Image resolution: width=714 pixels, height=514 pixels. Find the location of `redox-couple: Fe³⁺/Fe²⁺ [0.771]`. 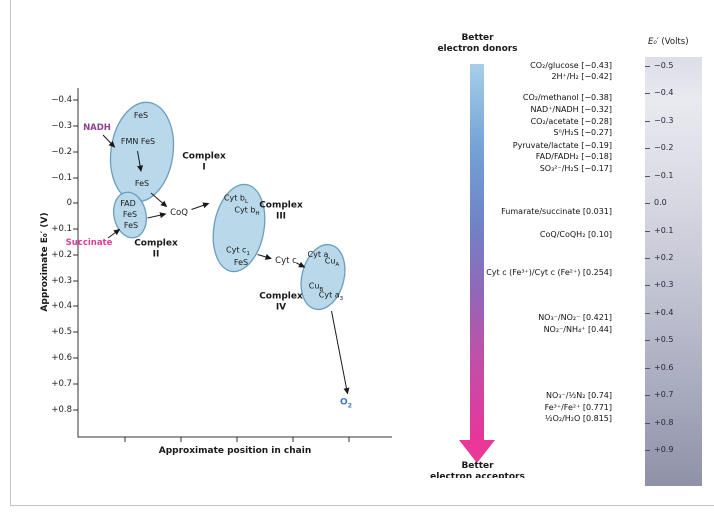

redox-couple: Fe³⁺/Fe²⁺ [0.771] is located at coordinates (578, 407).